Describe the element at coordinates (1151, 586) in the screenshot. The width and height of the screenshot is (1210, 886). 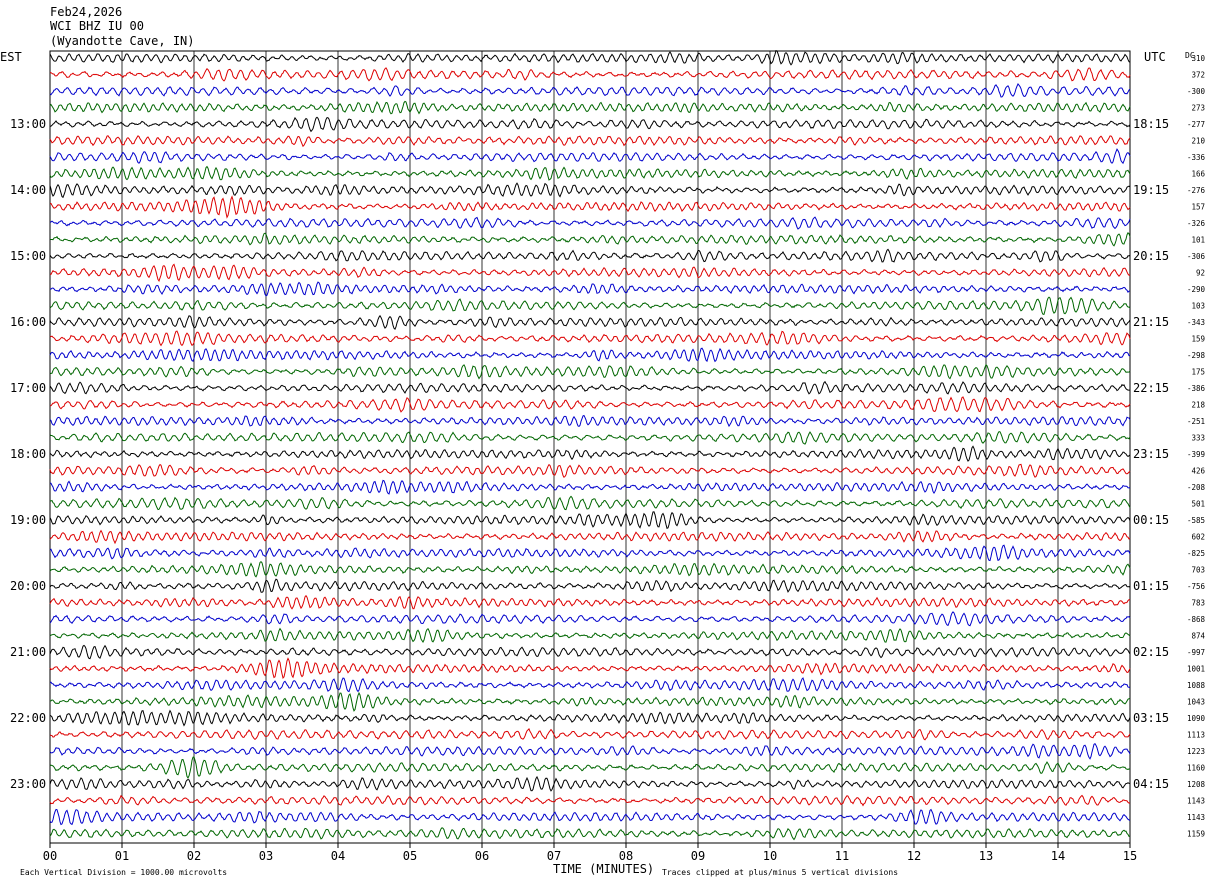
I see `right-hour-label: 01:15` at that location.